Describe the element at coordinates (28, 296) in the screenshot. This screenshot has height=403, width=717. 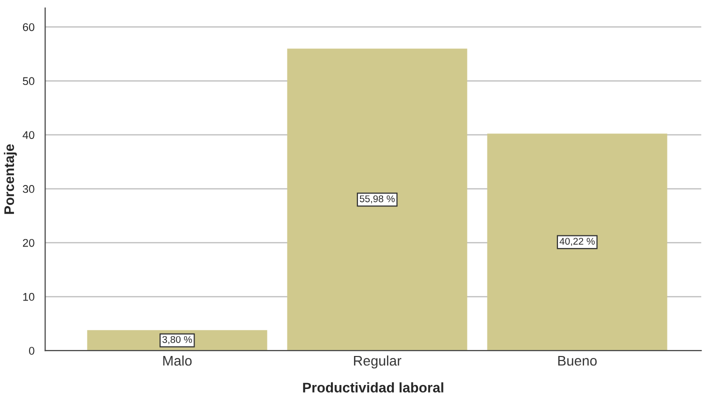
I see `y-tick-label: 10` at that location.